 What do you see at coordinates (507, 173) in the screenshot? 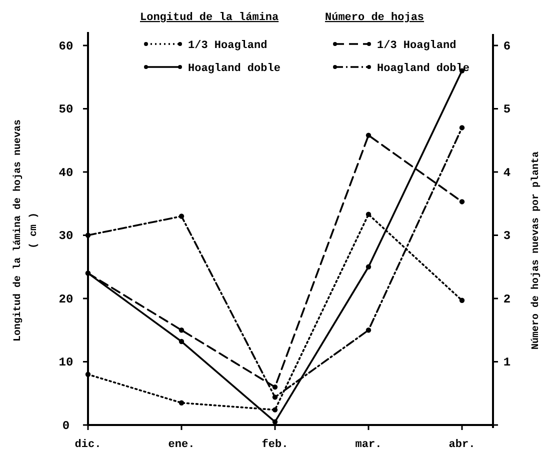
I see `y2-tick-label: 4` at bounding box center [507, 173].